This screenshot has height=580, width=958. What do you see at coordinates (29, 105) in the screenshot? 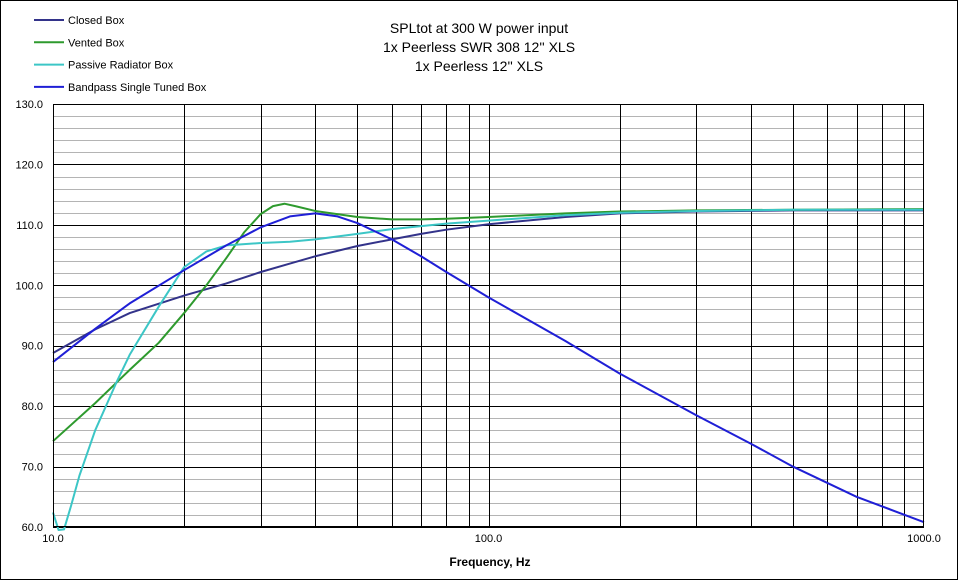
I see `y-tick-label: 130.0` at bounding box center [29, 105].